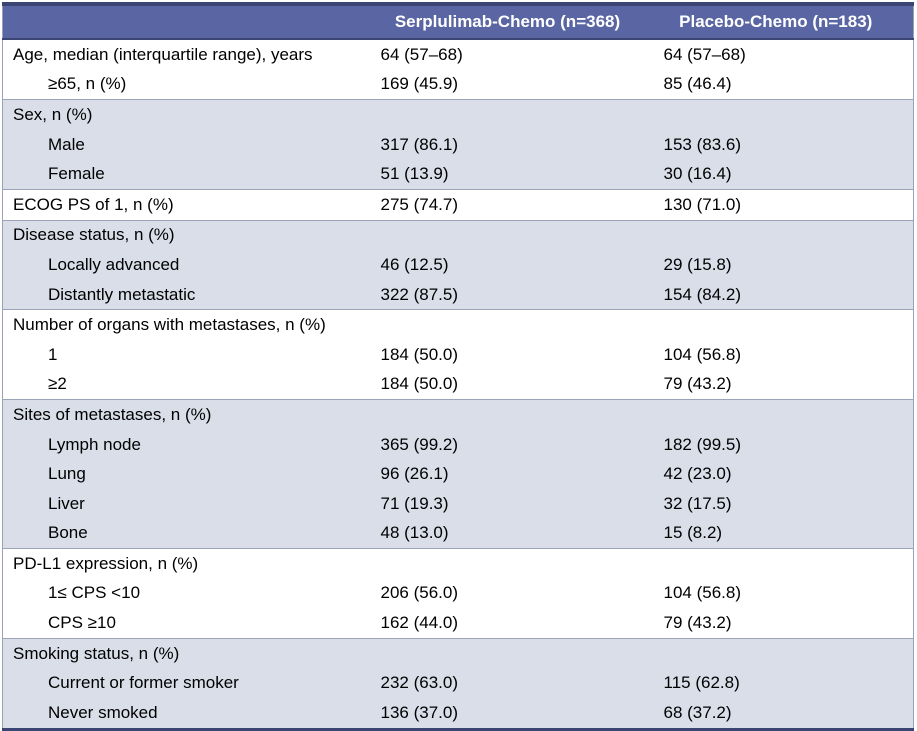  I want to click on table-row: Liver 71 (19.3) 32 (17.5), so click(458, 503).